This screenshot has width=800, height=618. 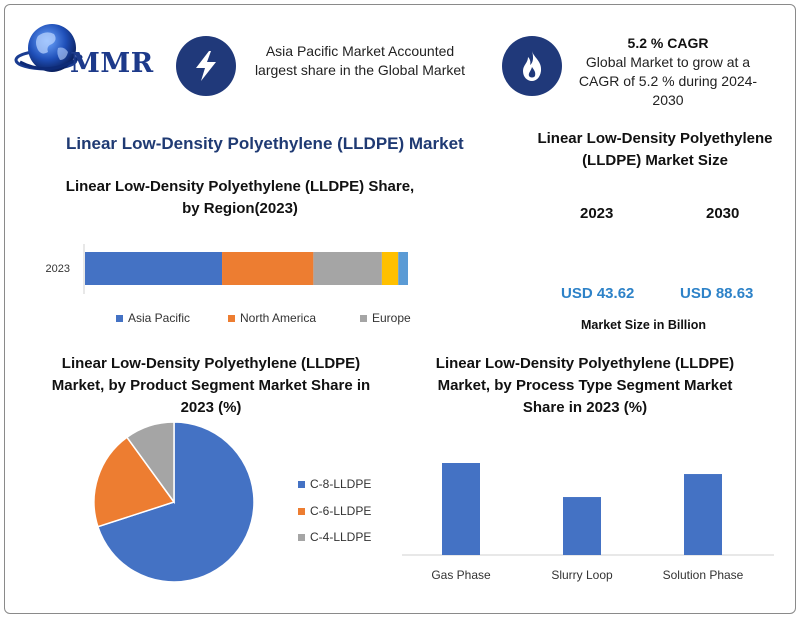 What do you see at coordinates (341, 511) in the screenshot?
I see `legend-label: C-6-LLDPE` at bounding box center [341, 511].